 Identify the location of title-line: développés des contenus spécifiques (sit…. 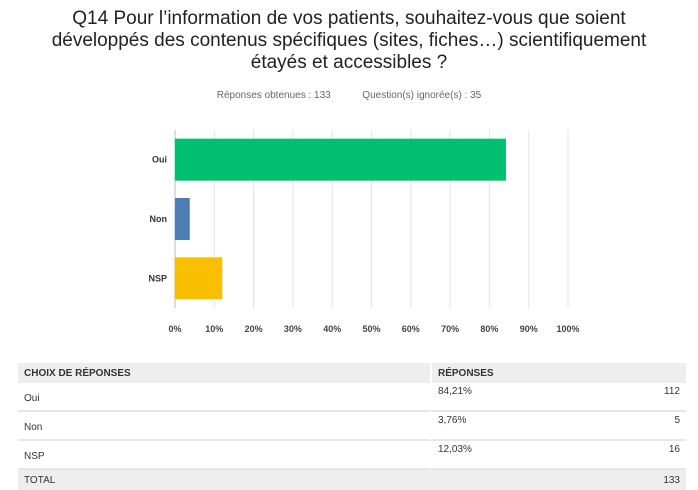
(349, 40).